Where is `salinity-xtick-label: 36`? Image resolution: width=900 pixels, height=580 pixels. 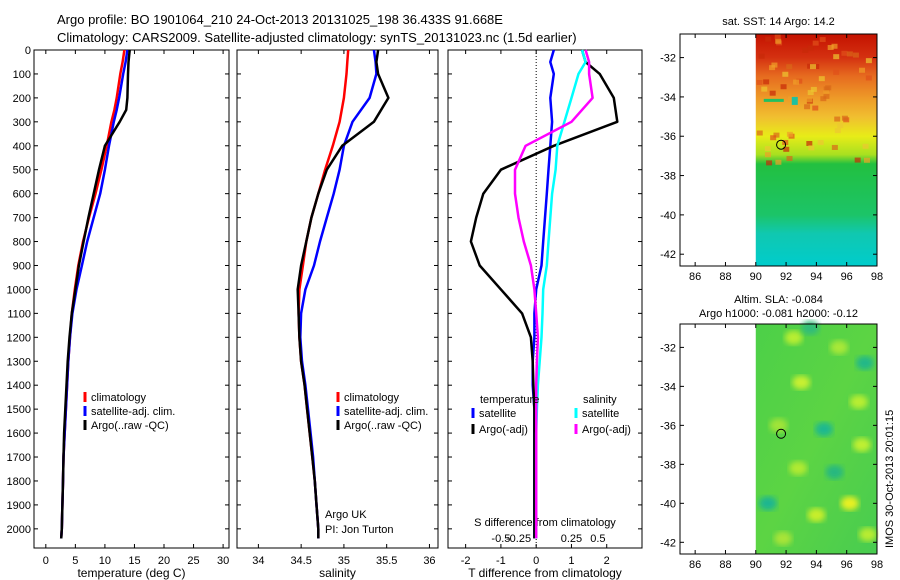
salinity-xtick-label: 36 is located at coordinates (429, 561).